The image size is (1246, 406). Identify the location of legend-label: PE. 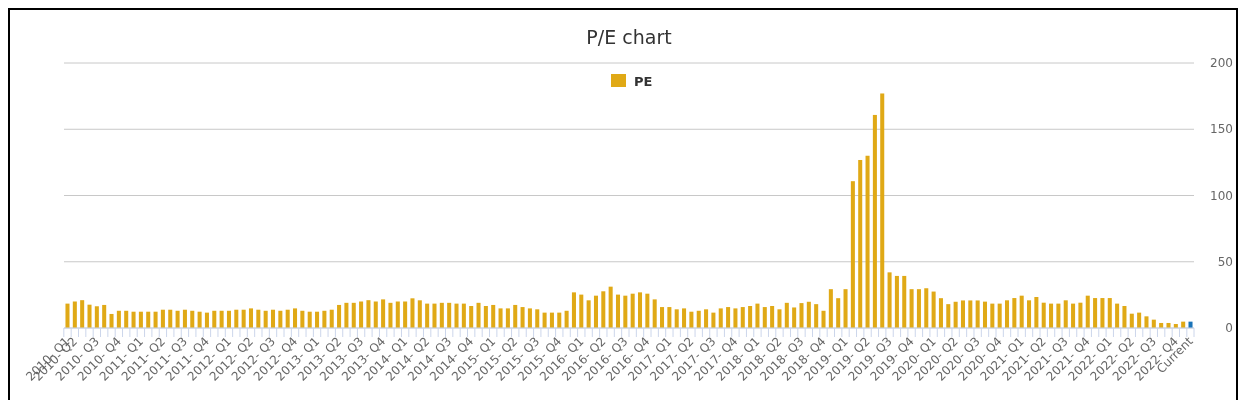
(643, 81).